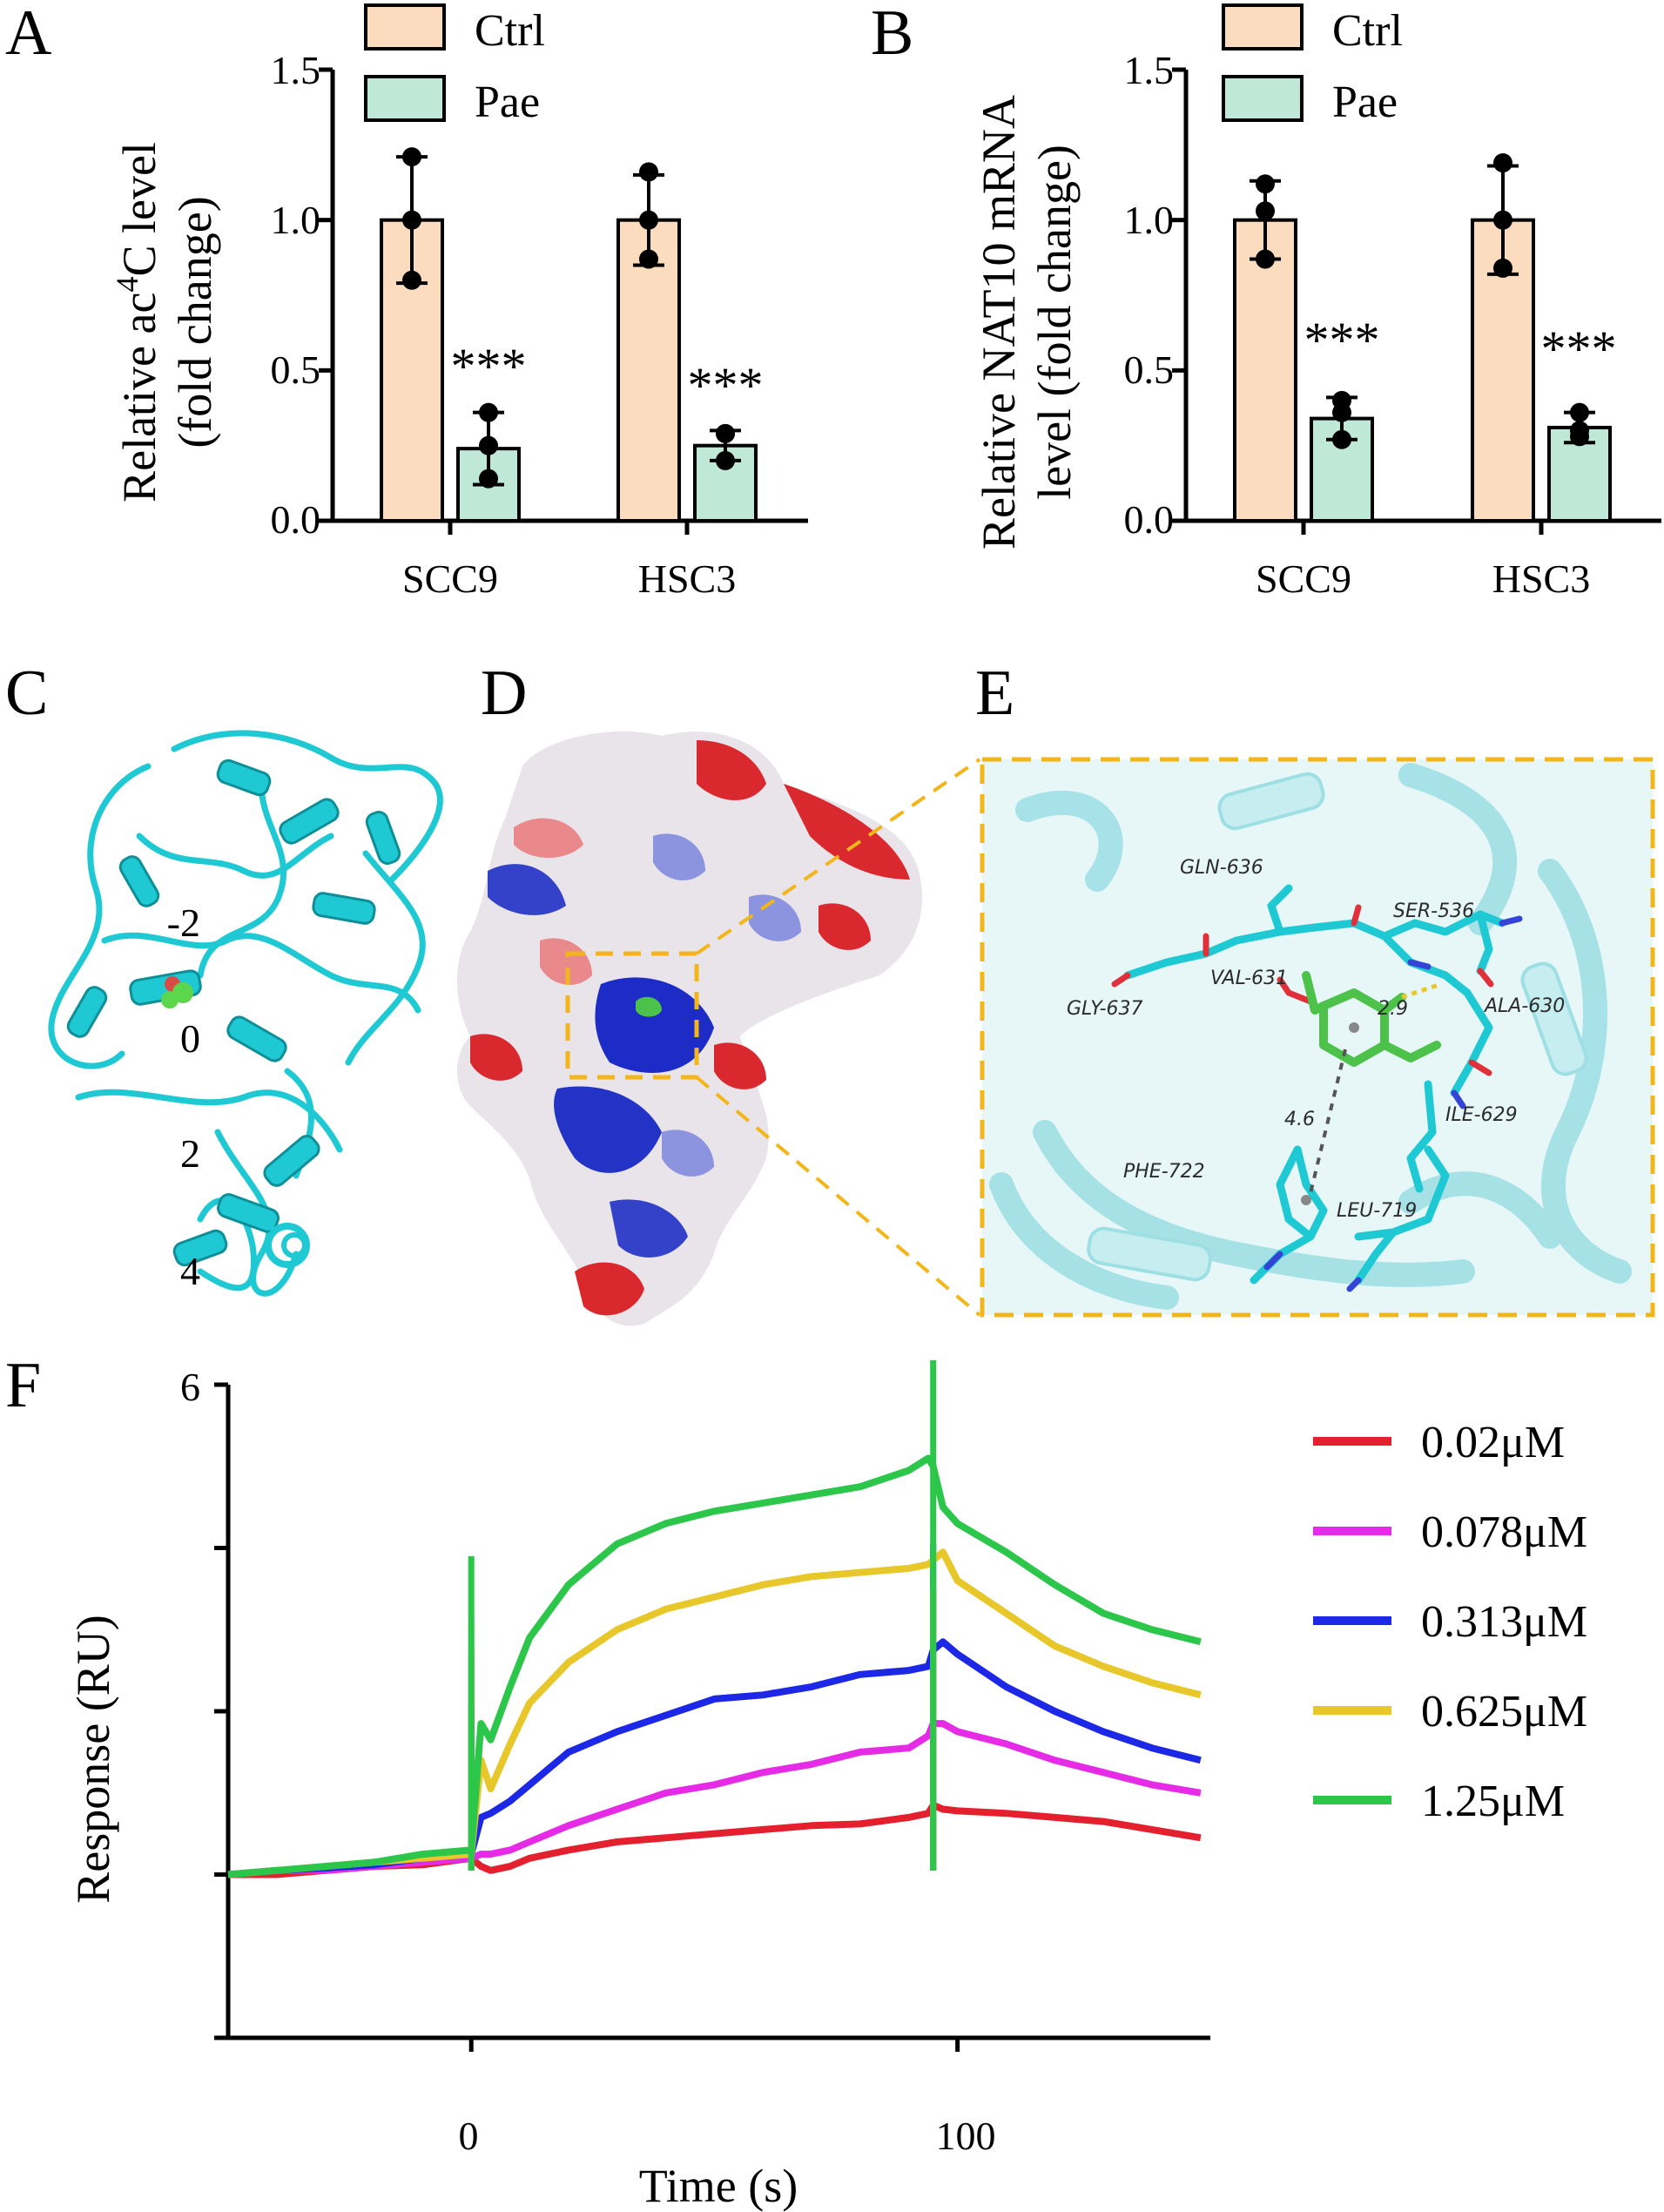  Describe the element at coordinates (93, 1759) in the screenshot. I see `y-axis-title: Response (RU)` at that location.